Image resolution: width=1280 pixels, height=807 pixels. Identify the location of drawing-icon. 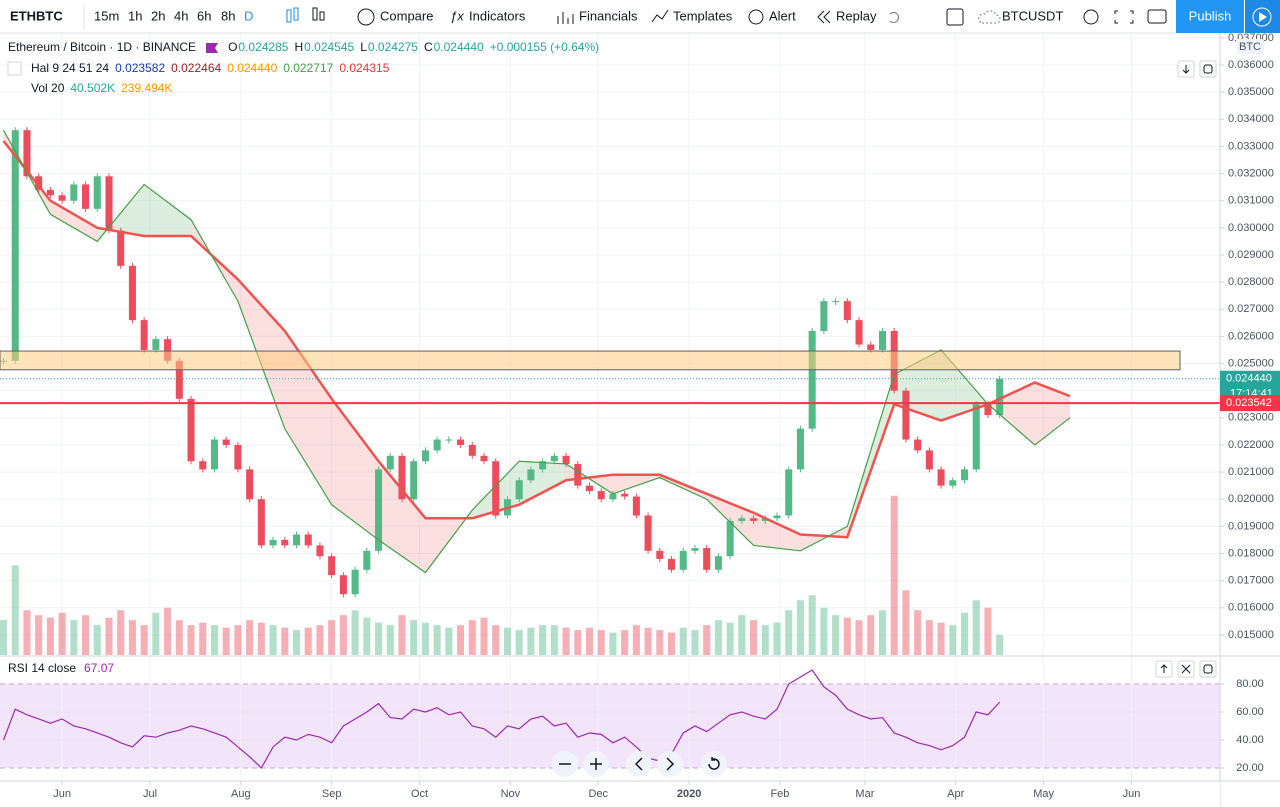
(955, 17).